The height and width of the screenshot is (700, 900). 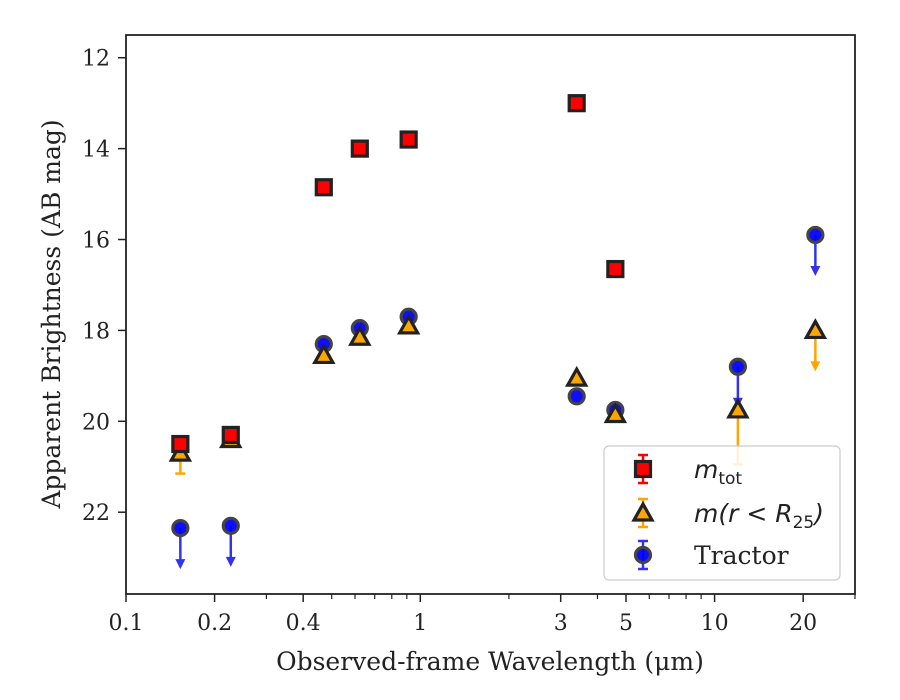 What do you see at coordinates (643, 511) in the screenshot?
I see `legend-marker-triangle` at bounding box center [643, 511].